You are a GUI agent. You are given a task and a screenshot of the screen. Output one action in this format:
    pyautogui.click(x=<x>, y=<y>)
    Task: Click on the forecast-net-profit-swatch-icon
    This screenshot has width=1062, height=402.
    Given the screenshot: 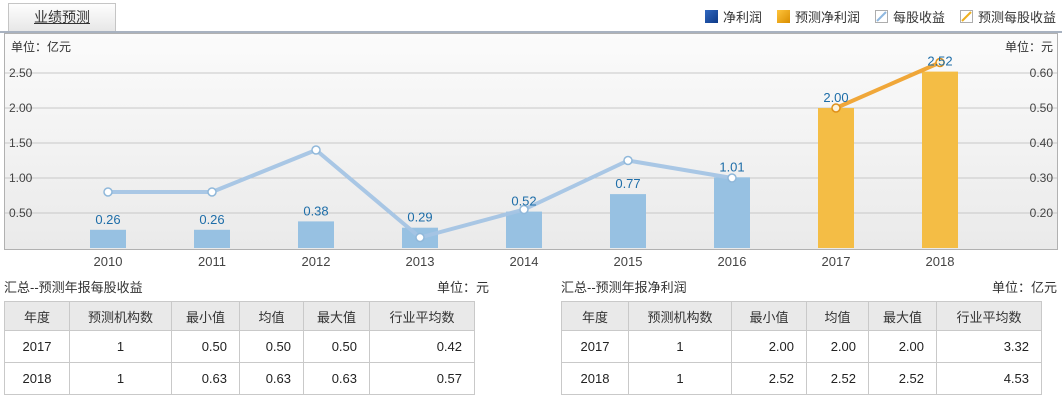 What is the action you would take?
    pyautogui.click(x=783, y=16)
    